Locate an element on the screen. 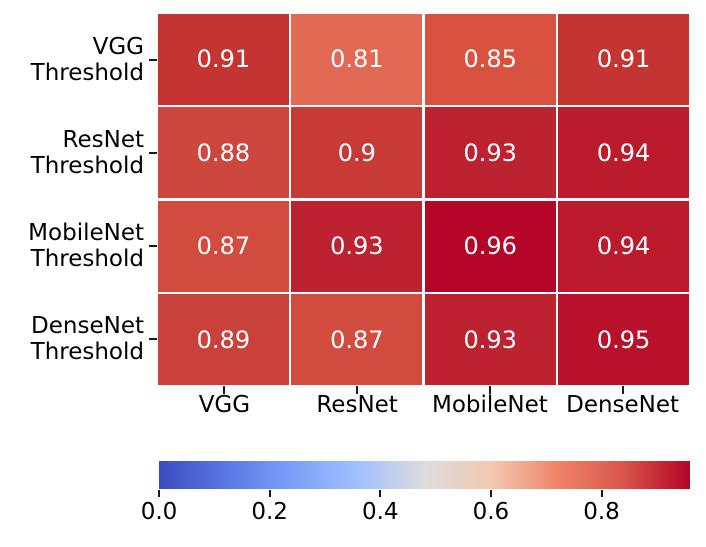 This screenshot has width=706, height=547. heatmap-cell: 0.85 is located at coordinates (490, 59).